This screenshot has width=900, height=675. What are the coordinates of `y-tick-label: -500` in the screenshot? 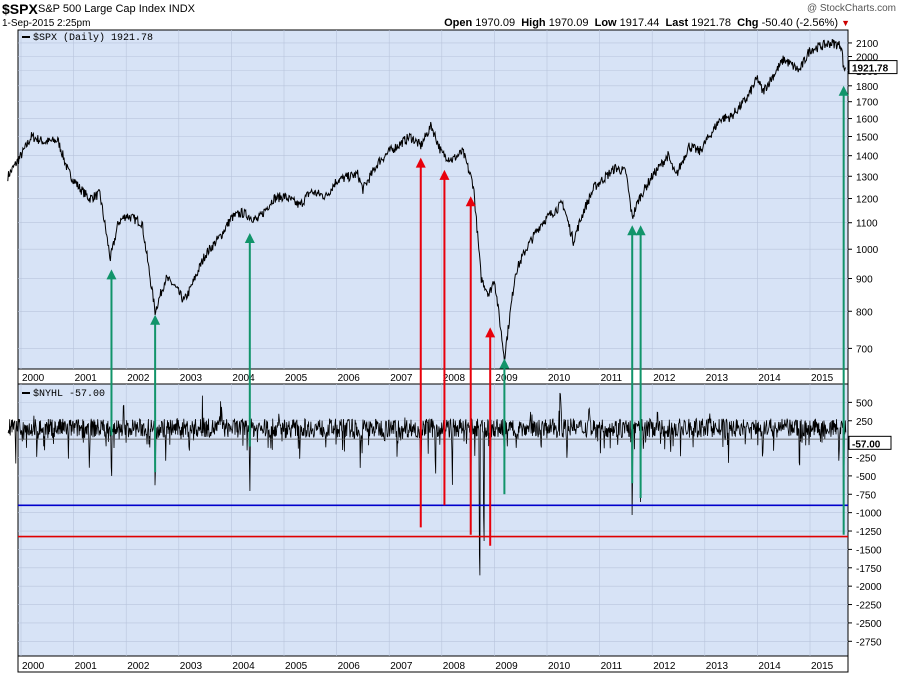 It's located at (866, 477).